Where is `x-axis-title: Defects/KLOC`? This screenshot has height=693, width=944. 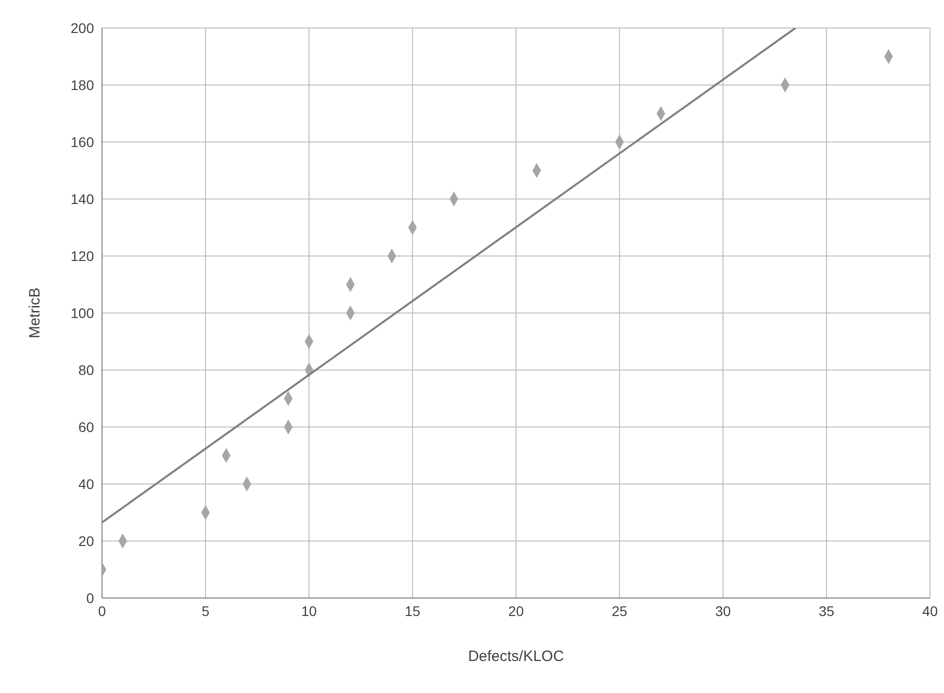 x-axis-title: Defects/KLOC is located at coordinates (516, 656).